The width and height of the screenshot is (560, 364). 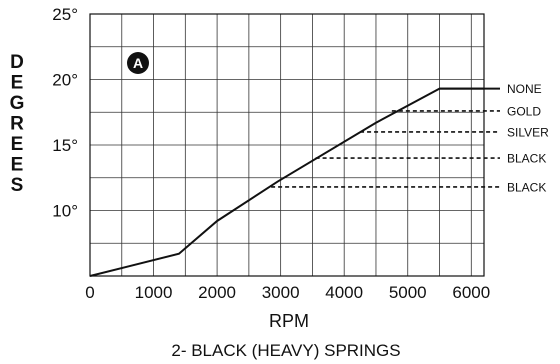 What do you see at coordinates (524, 89) in the screenshot?
I see `spring-label-none: NONE` at bounding box center [524, 89].